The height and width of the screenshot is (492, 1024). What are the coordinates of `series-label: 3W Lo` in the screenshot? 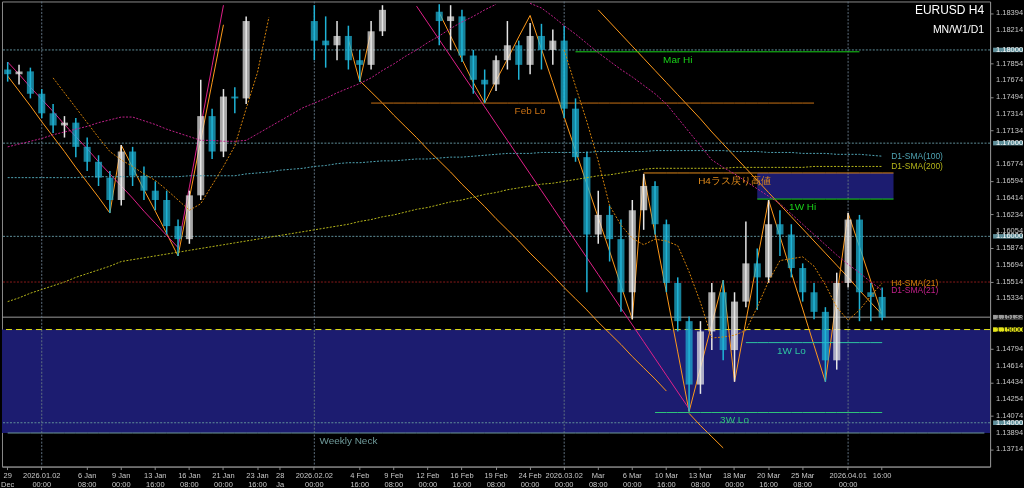 It's located at (735, 420).